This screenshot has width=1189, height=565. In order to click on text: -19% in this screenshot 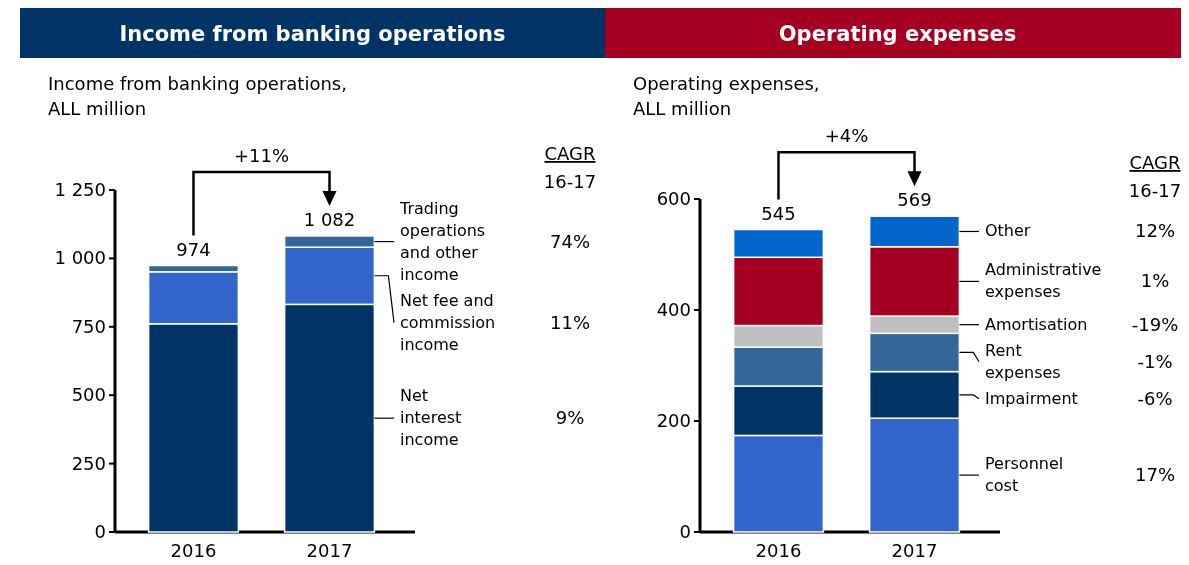, I will do `click(1155, 324)`.